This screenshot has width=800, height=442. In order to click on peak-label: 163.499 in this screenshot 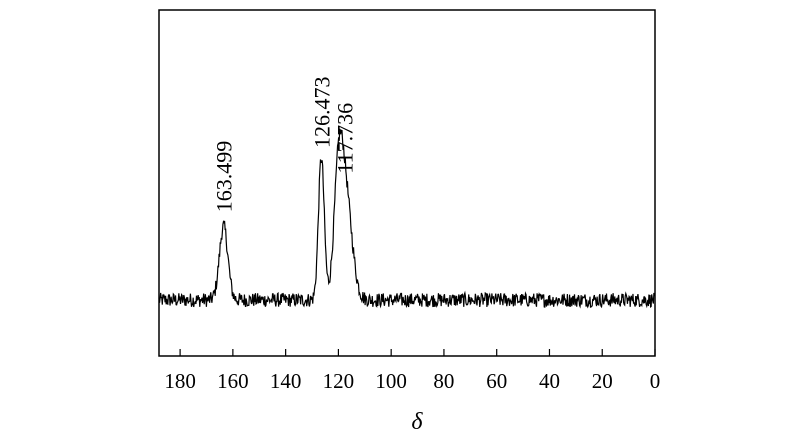, I will do `click(224, 177)`.